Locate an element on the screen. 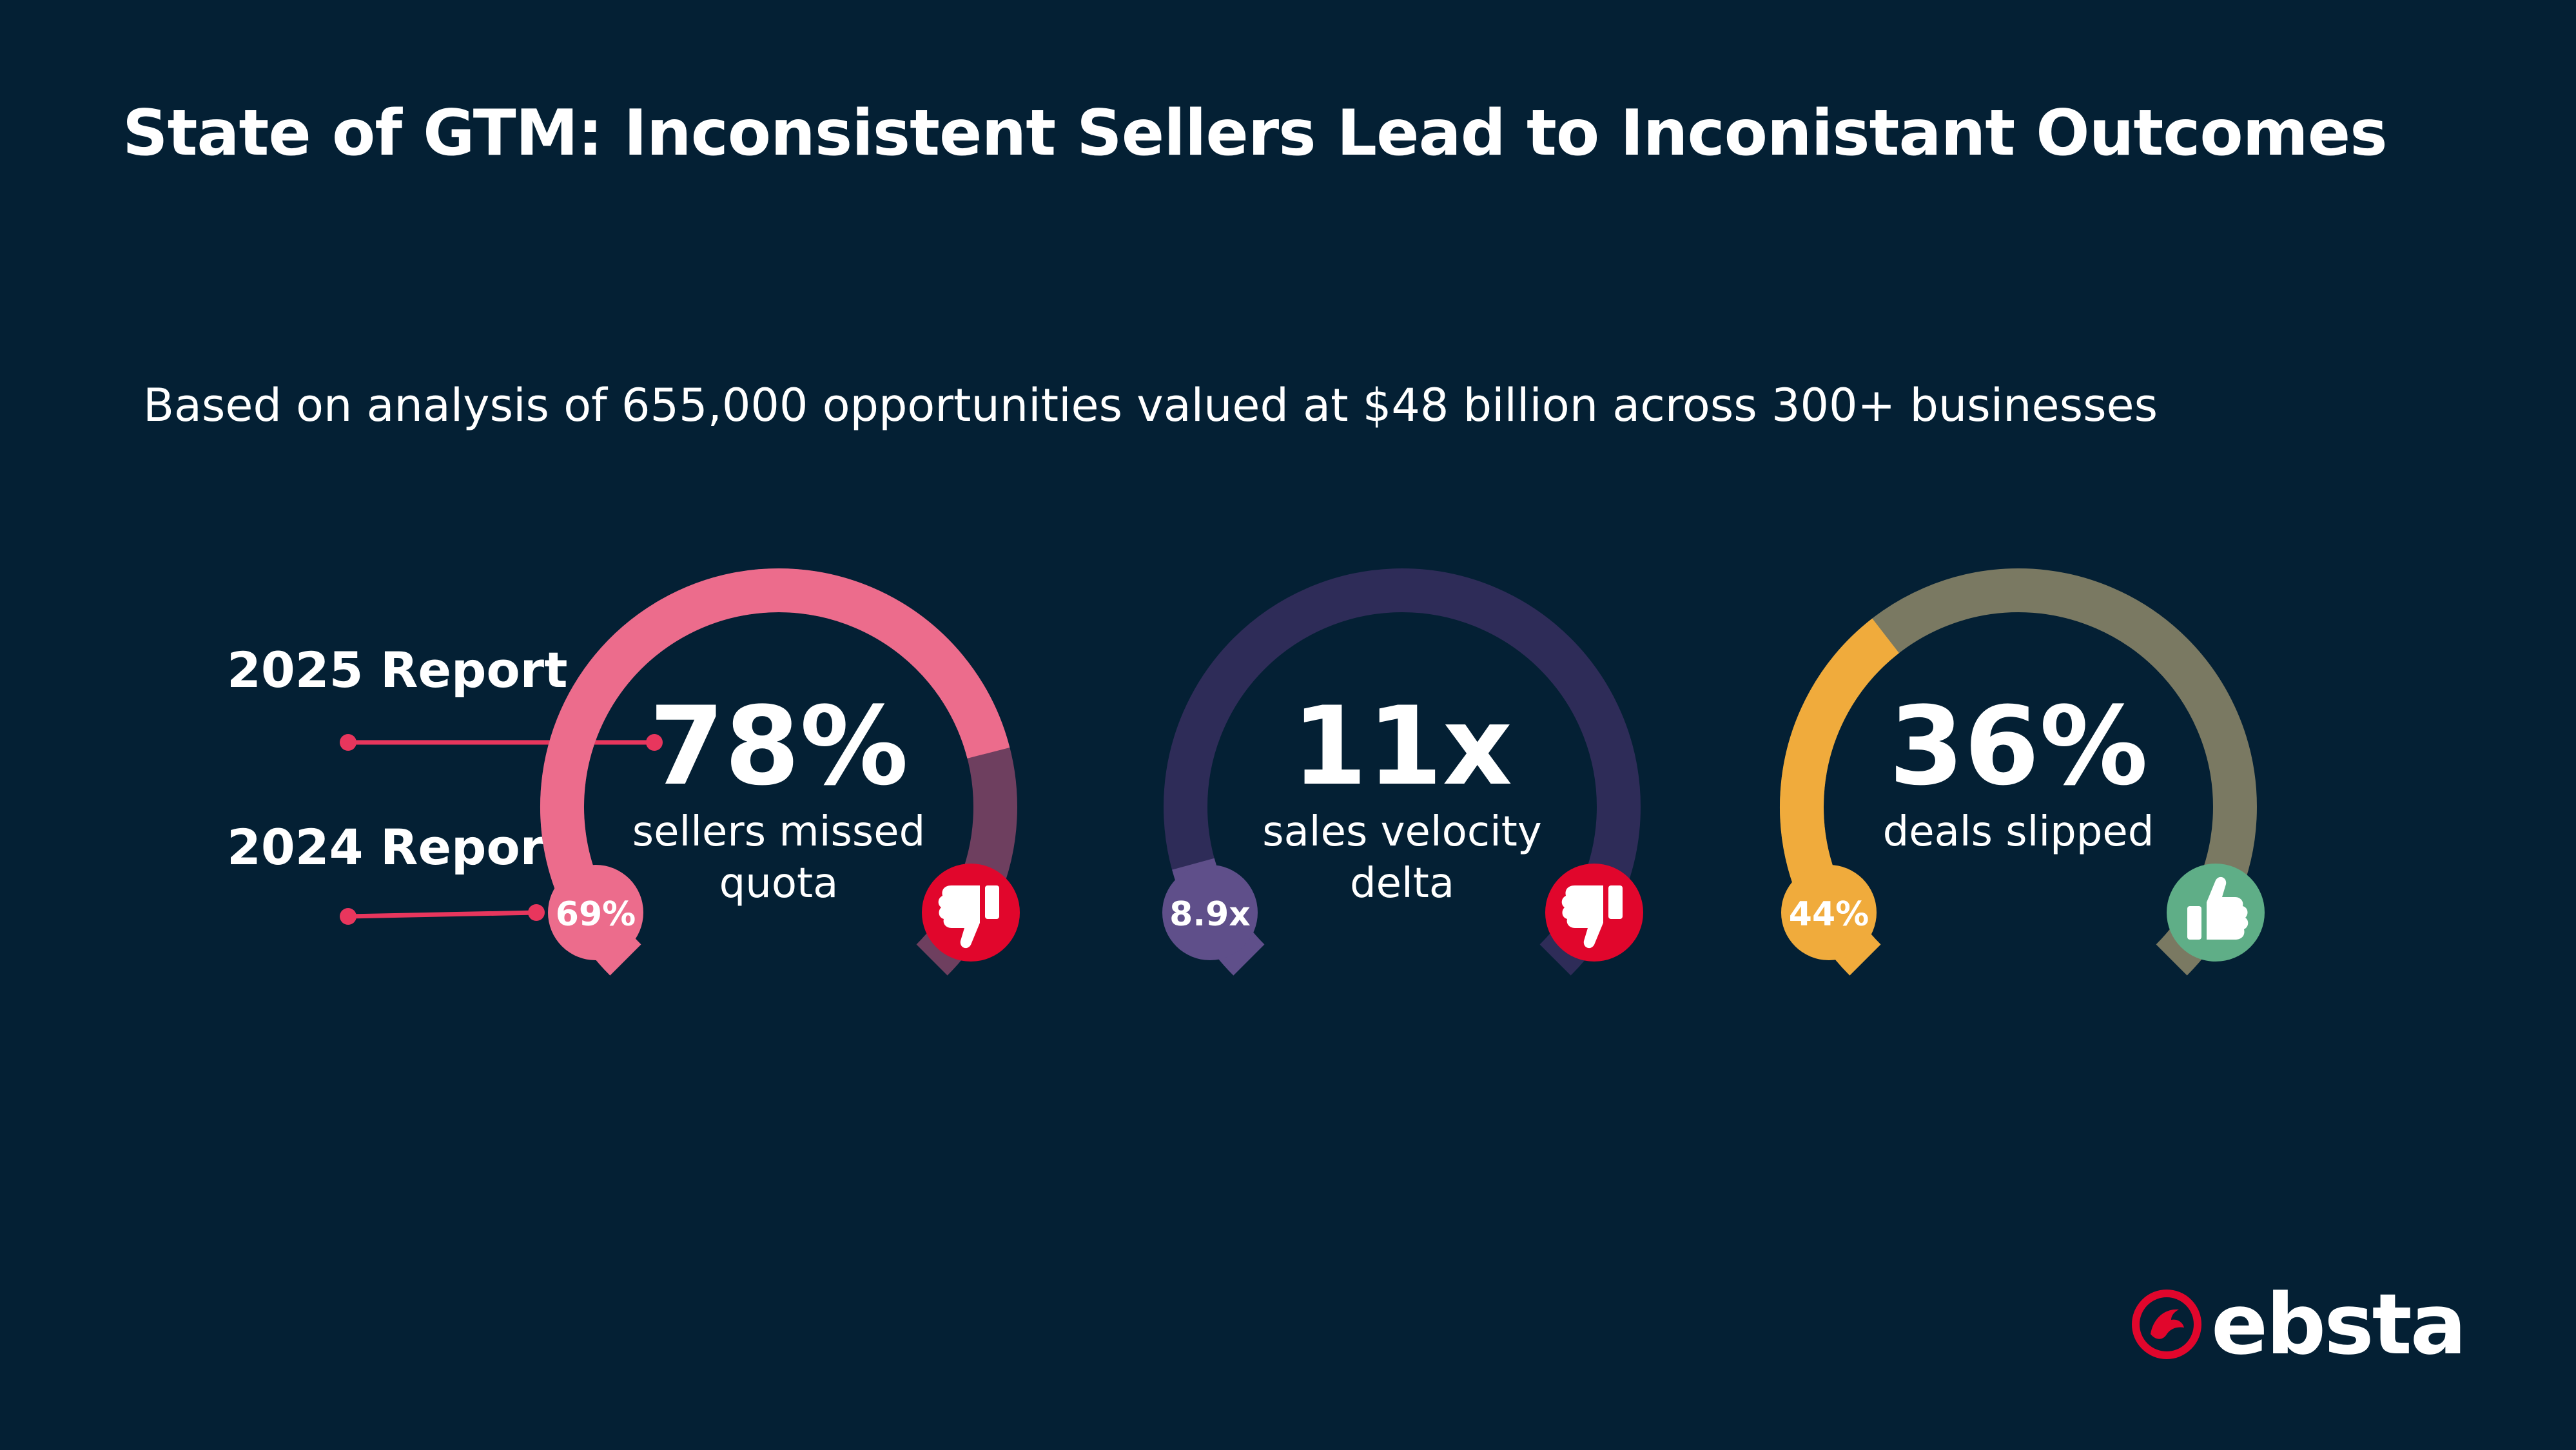  legend-2024-dot-start is located at coordinates (348, 916).